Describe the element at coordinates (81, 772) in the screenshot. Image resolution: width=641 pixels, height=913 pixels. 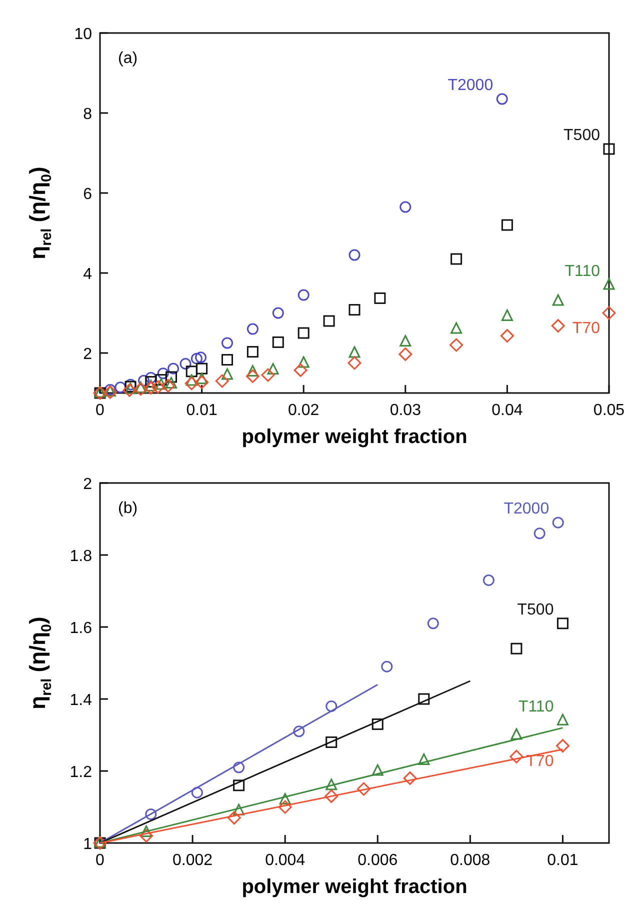
I see `y-tick-label: 1.2` at that location.